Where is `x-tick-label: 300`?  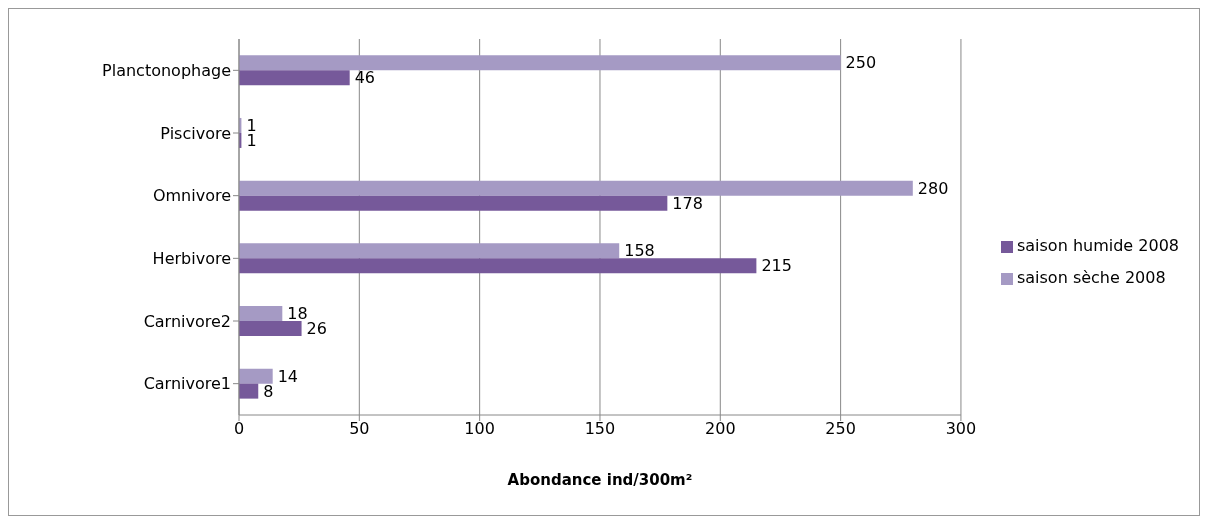
x-tick-label: 300 is located at coordinates (961, 429).